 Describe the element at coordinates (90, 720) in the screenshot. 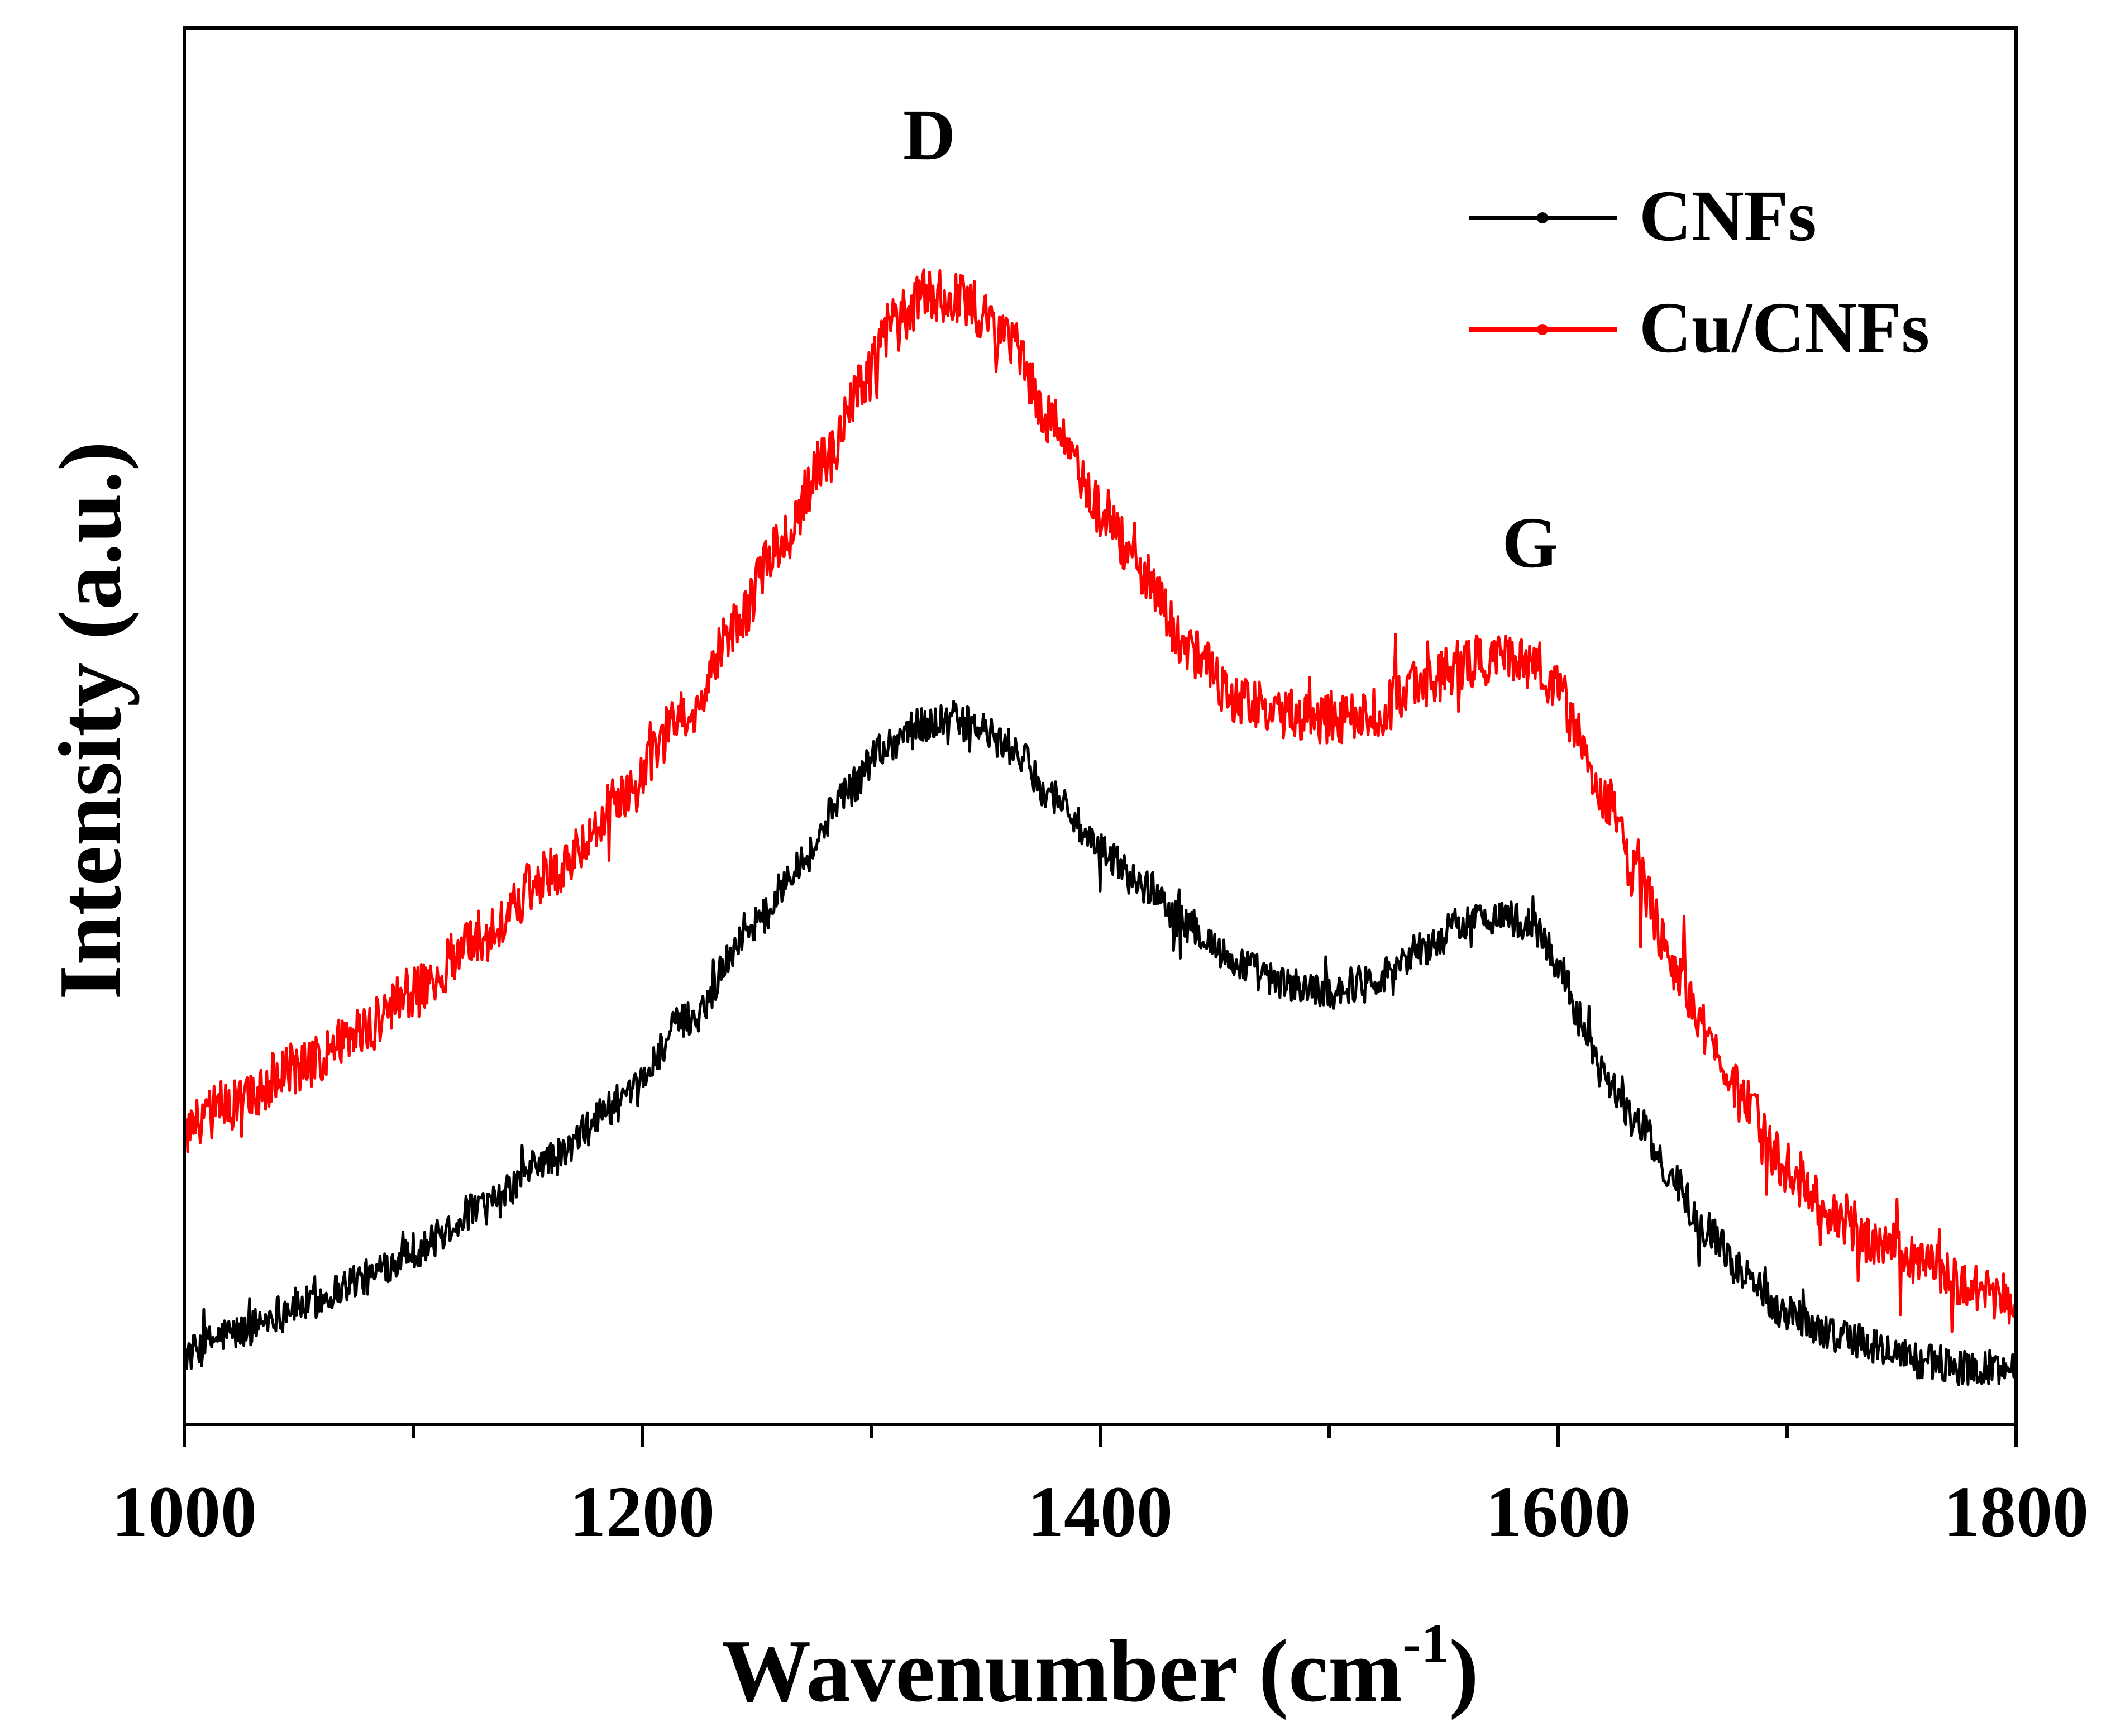

I see `y-axis-label: Intensity (a.u.)` at that location.